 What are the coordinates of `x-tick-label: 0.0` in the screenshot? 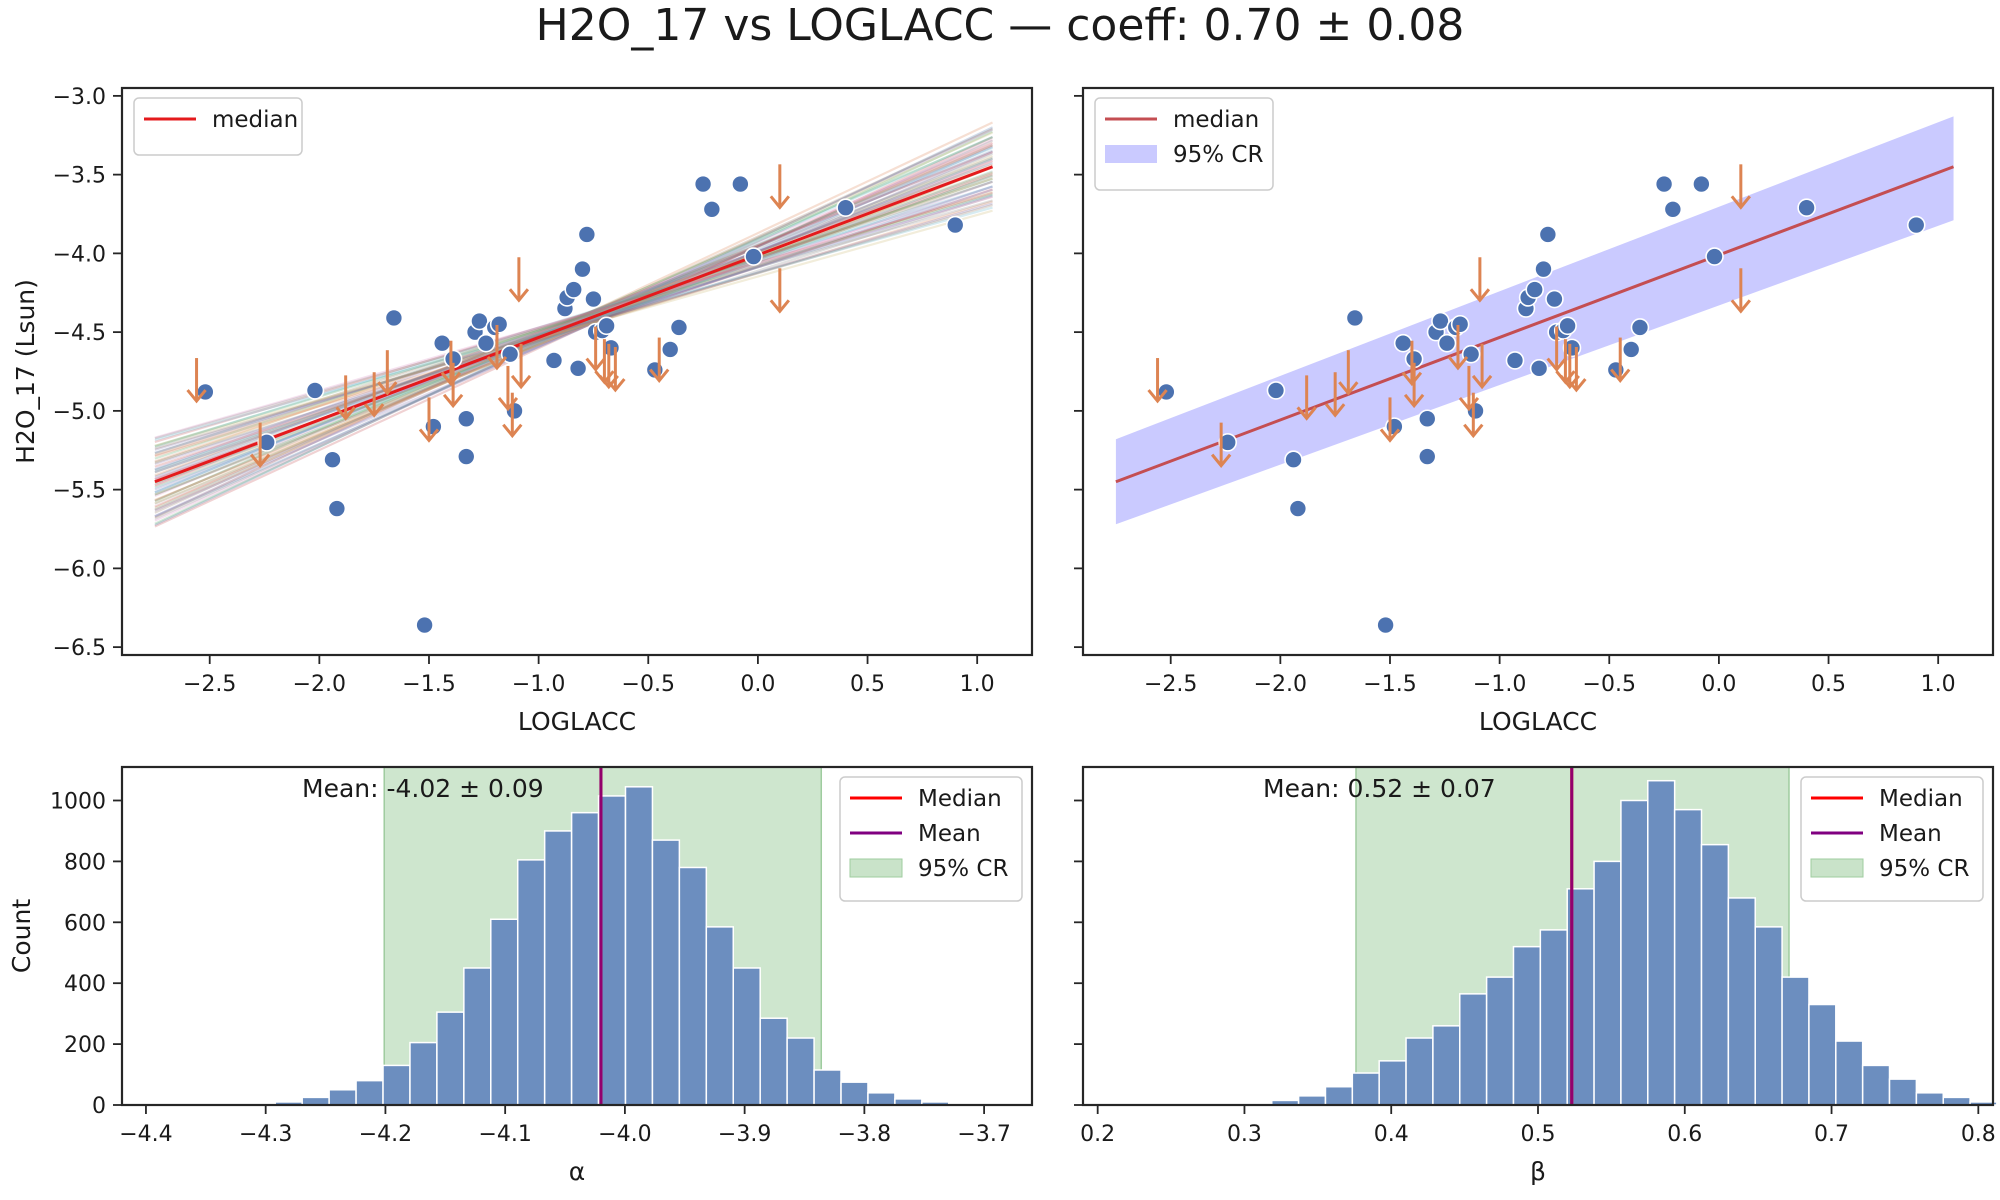 It's located at (757, 684).